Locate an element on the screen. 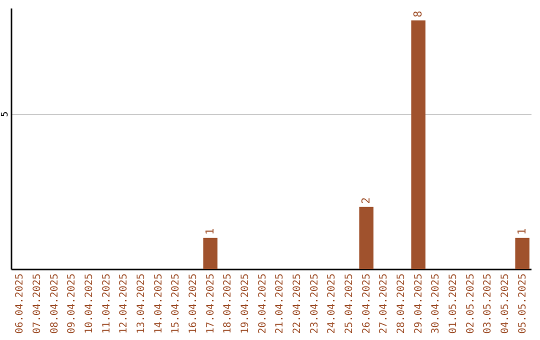 The width and height of the screenshot is (540, 340). x-tick-label: 12.04.2025 is located at coordinates (124, 304).